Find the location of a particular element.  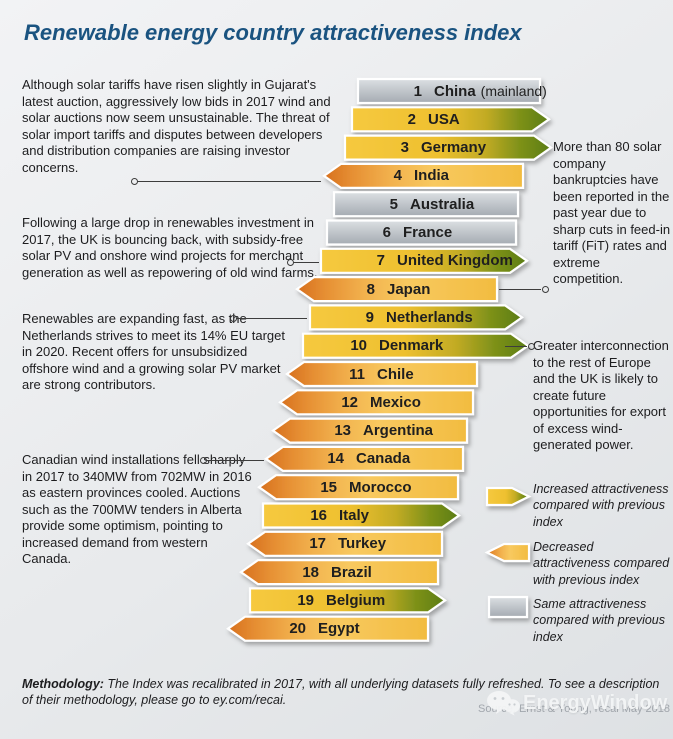

bar-row-turkey: 17 Turkey is located at coordinates (345, 544).